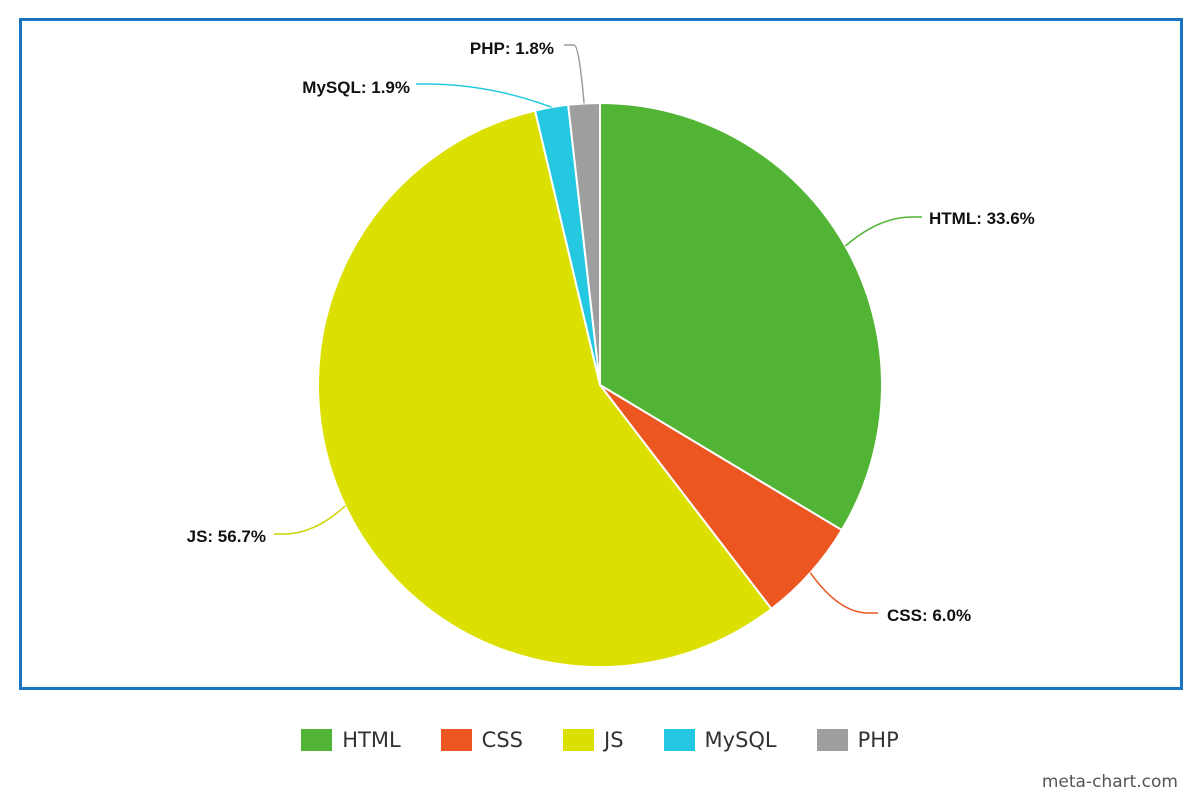 This screenshot has height=800, width=1200. What do you see at coordinates (741, 317) in the screenshot?
I see `pie-slice-html` at bounding box center [741, 317].